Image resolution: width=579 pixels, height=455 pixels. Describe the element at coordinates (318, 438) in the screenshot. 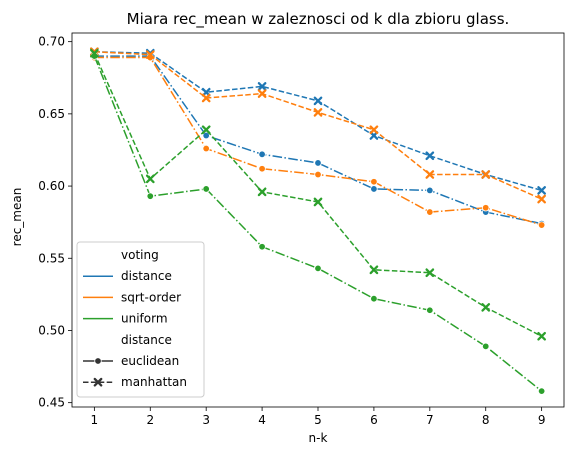

I see `x-axis-label: n-k` at that location.